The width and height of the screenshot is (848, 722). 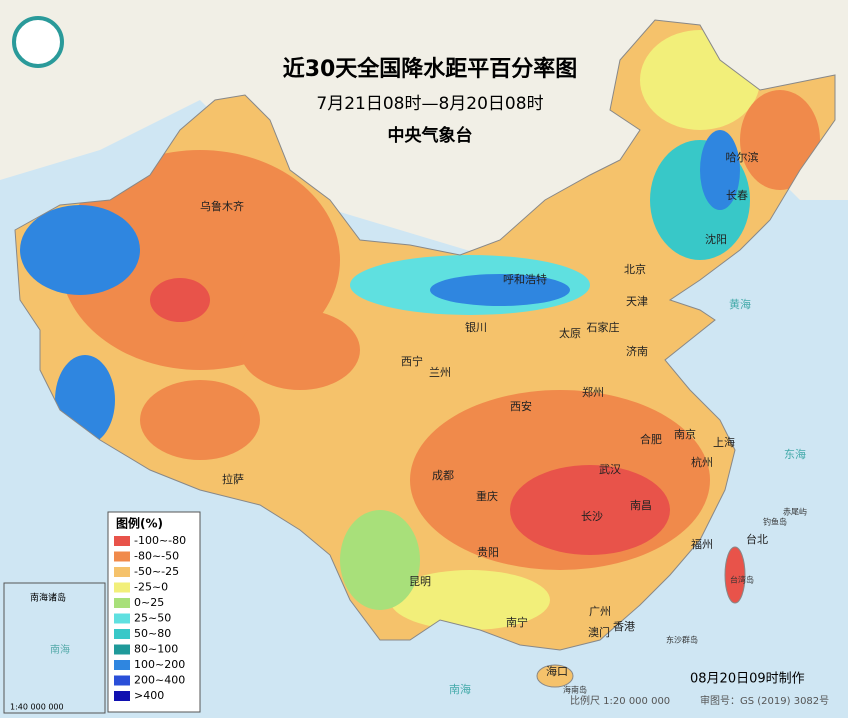 What do you see at coordinates (488, 552) in the screenshot?
I see `city-label: 贵阳` at bounding box center [488, 552].